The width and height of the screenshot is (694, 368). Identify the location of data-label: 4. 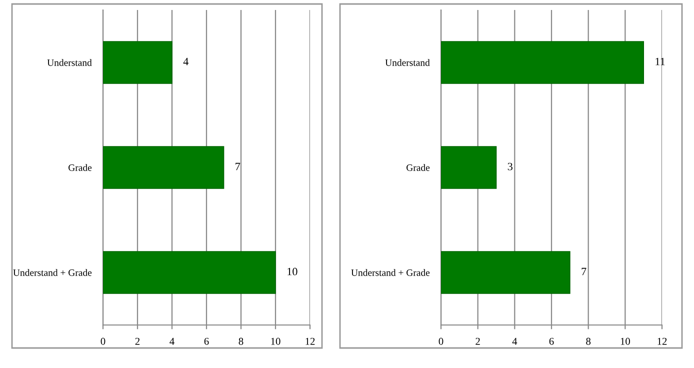
(185, 62).